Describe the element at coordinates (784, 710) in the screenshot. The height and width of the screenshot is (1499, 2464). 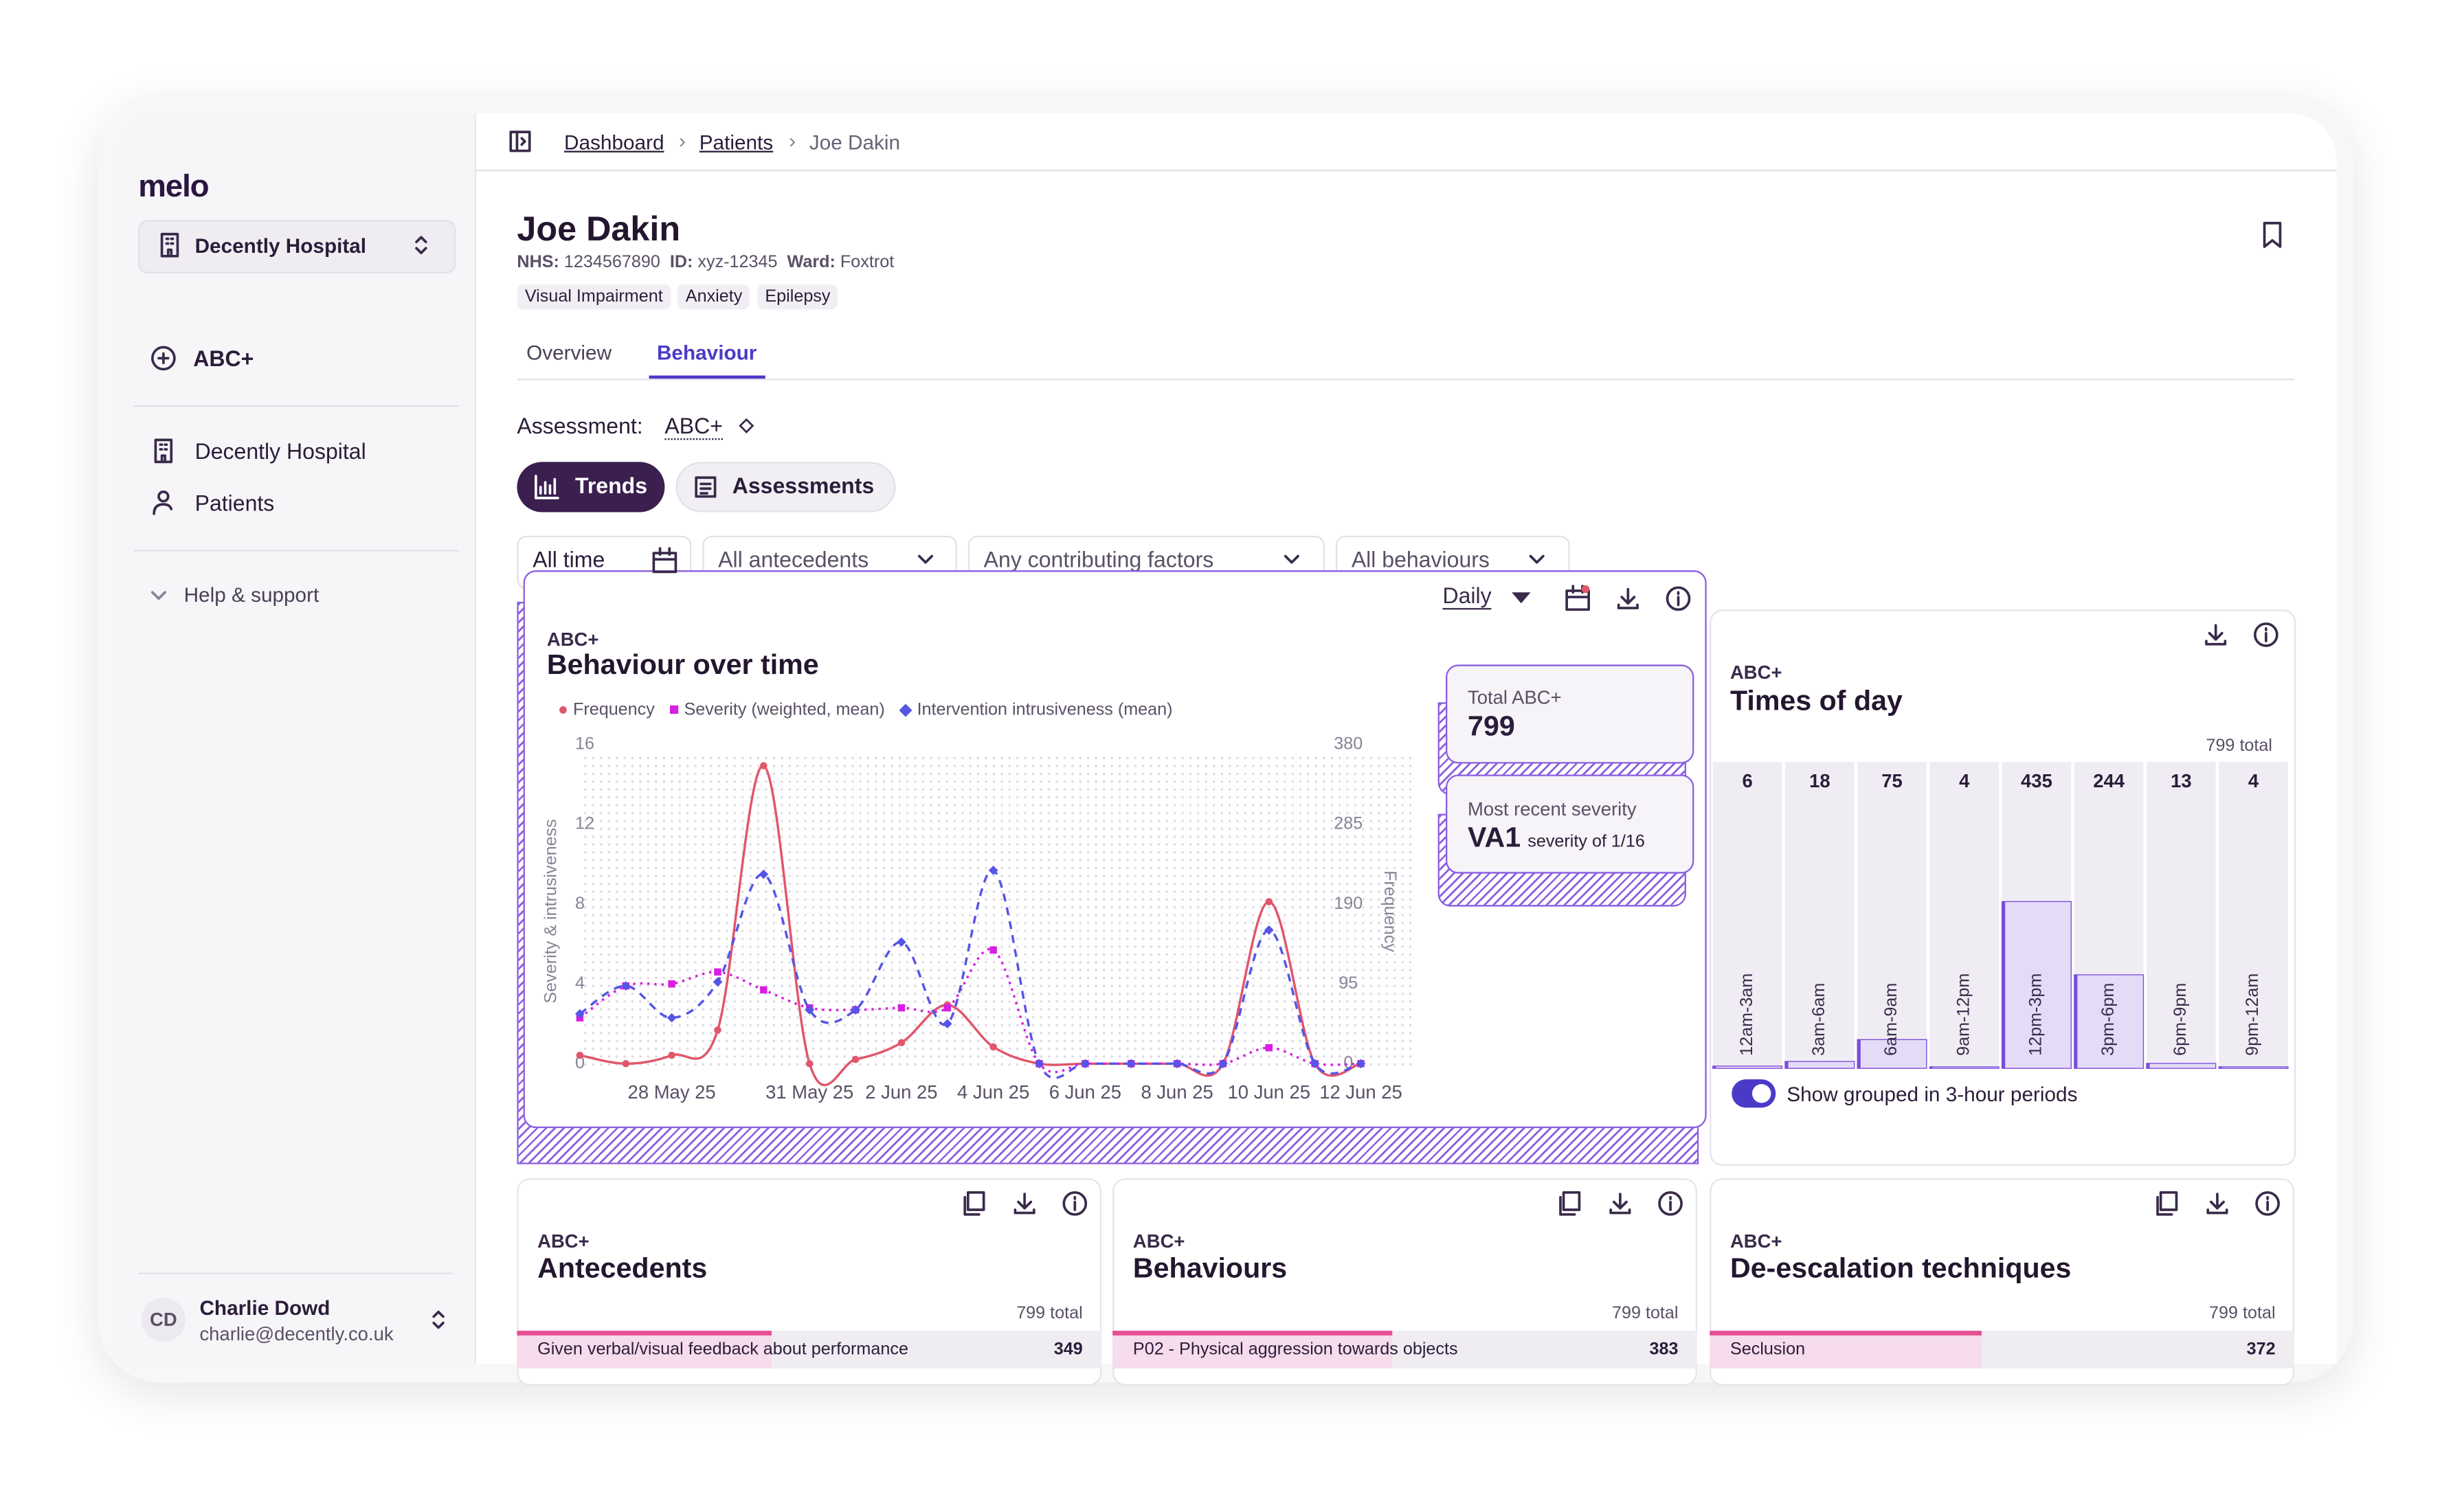
I see `legend-label: Severity (weighted, mean)` at that location.